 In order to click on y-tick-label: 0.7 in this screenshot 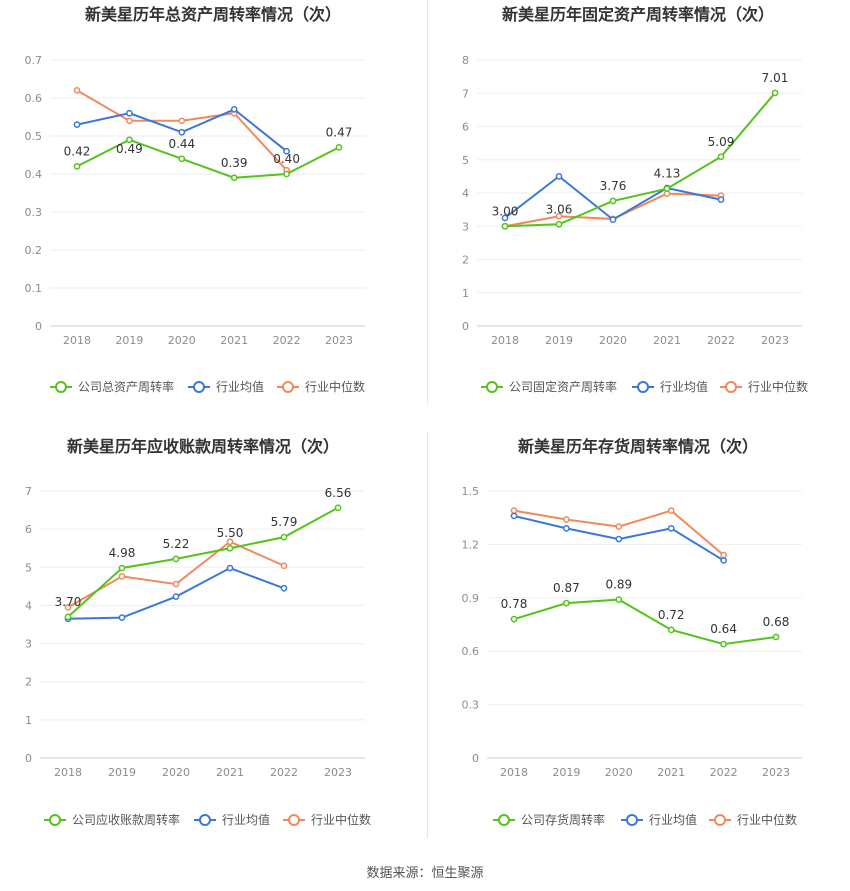, I will do `click(34, 60)`.